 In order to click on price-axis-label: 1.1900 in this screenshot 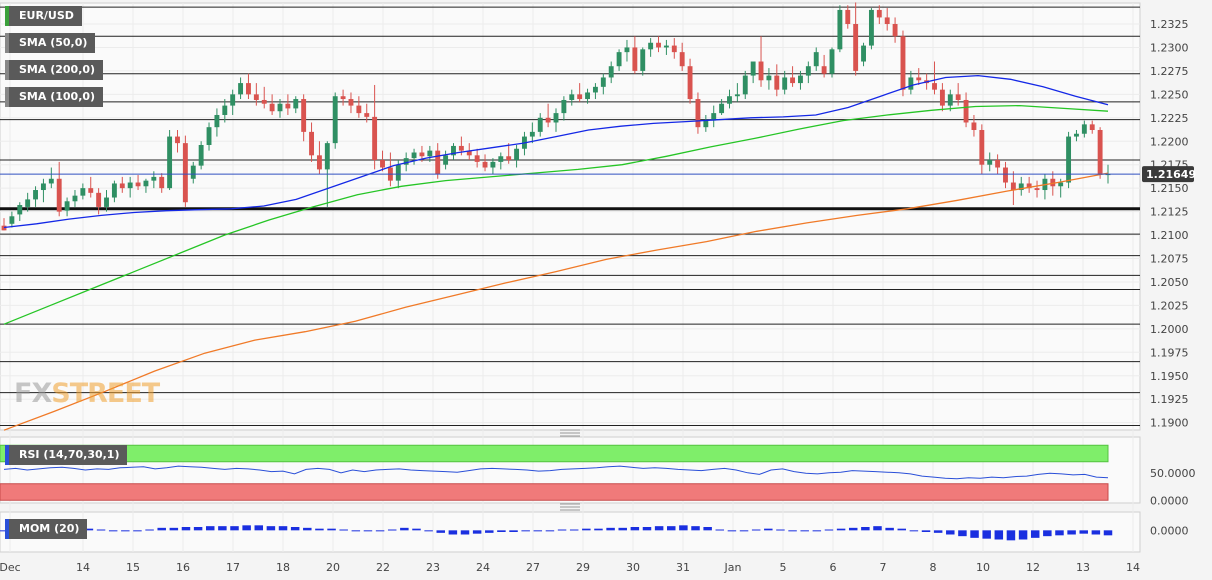, I will do `click(1169, 423)`.